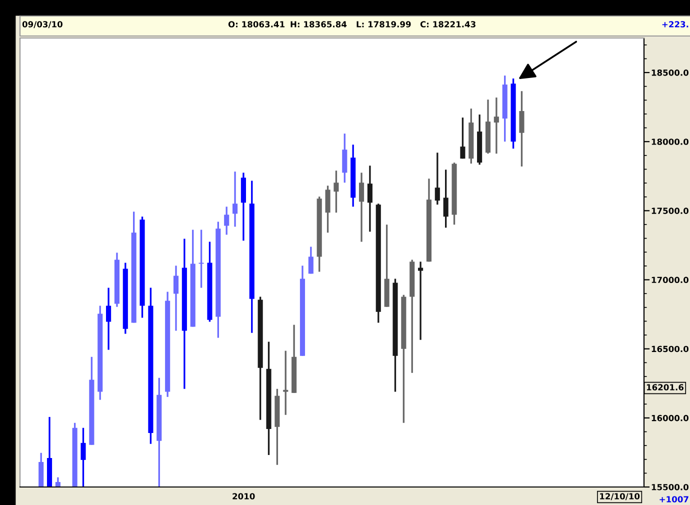 The height and width of the screenshot is (505, 690). I want to click on text: 2010, so click(243, 496).